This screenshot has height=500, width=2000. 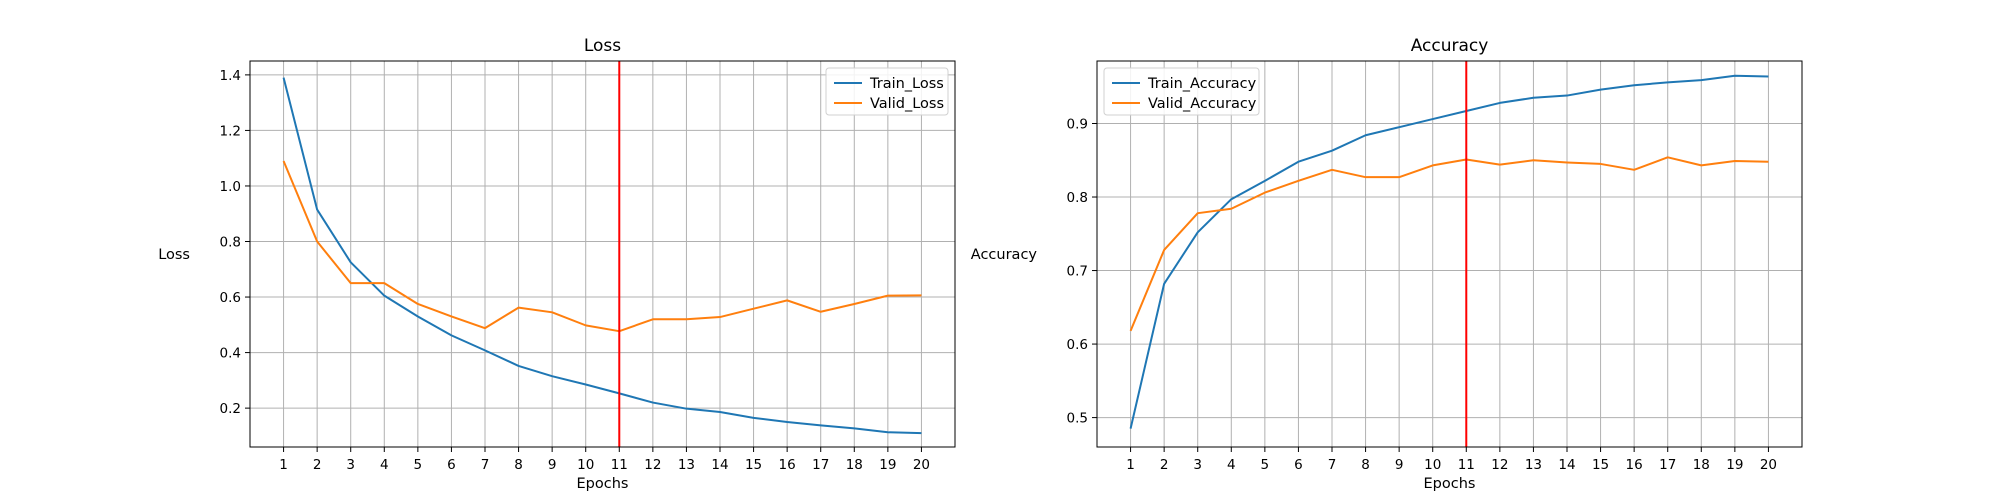 I want to click on legend: Train_Accuracy Valid_Accuracy, so click(x=1181, y=91).